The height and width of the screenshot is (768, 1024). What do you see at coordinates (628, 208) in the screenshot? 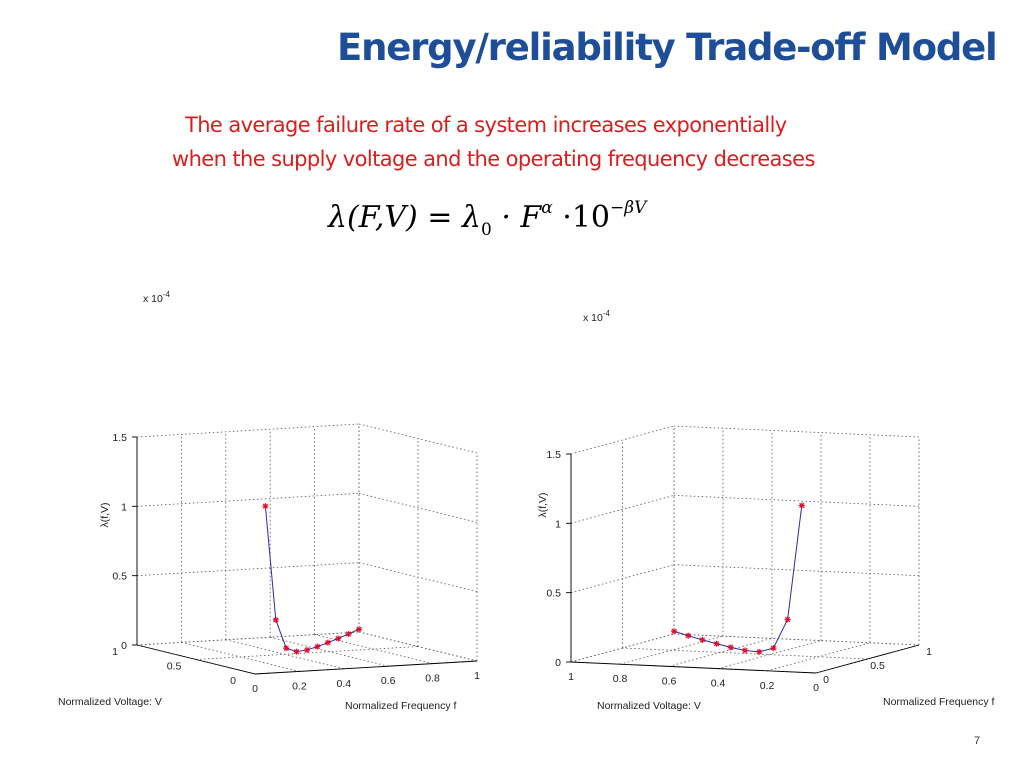
I see `formula-exponent: −βV` at bounding box center [628, 208].